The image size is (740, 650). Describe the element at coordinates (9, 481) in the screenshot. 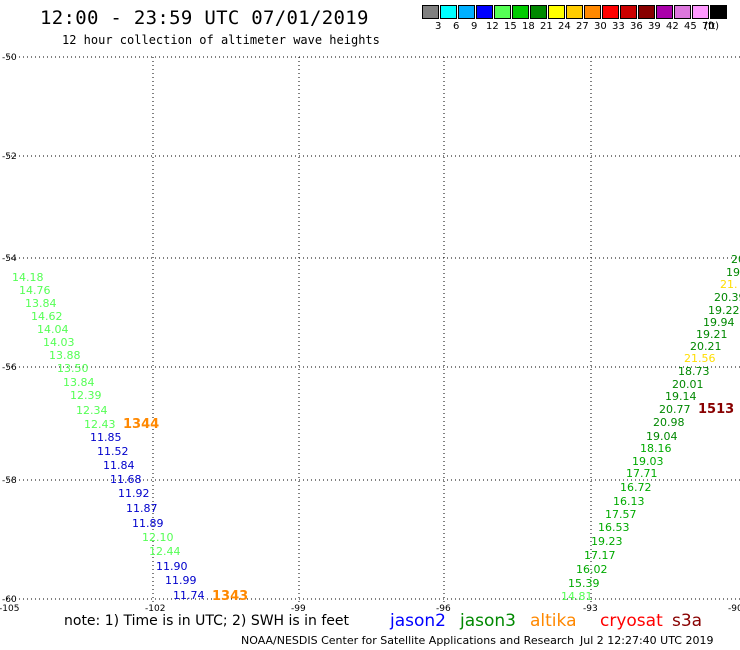

I see `latitude-tick-label: -58` at that location.